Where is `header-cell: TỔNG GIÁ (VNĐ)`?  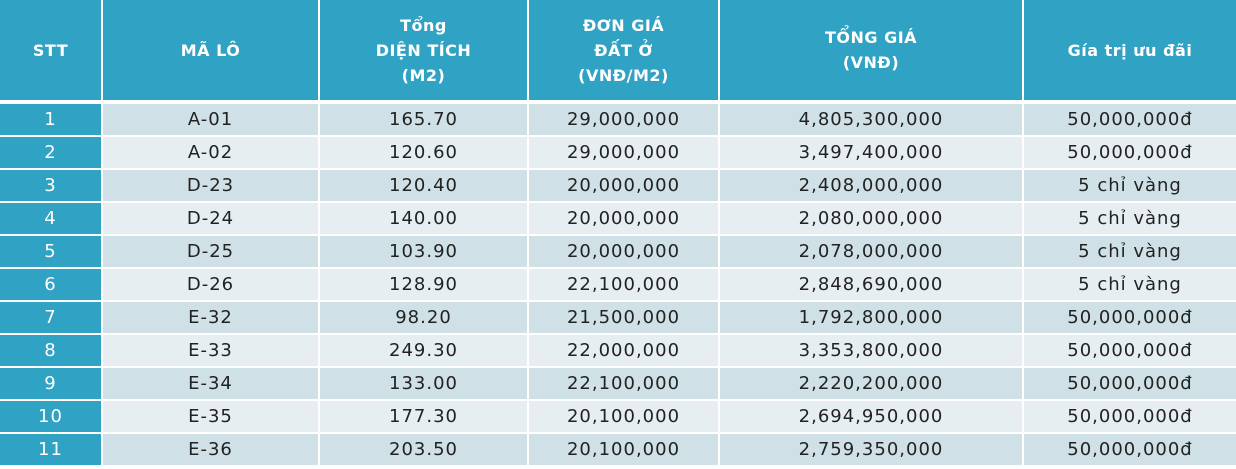 header-cell: TỔNG GIÁ (VNĐ) is located at coordinates (871, 50).